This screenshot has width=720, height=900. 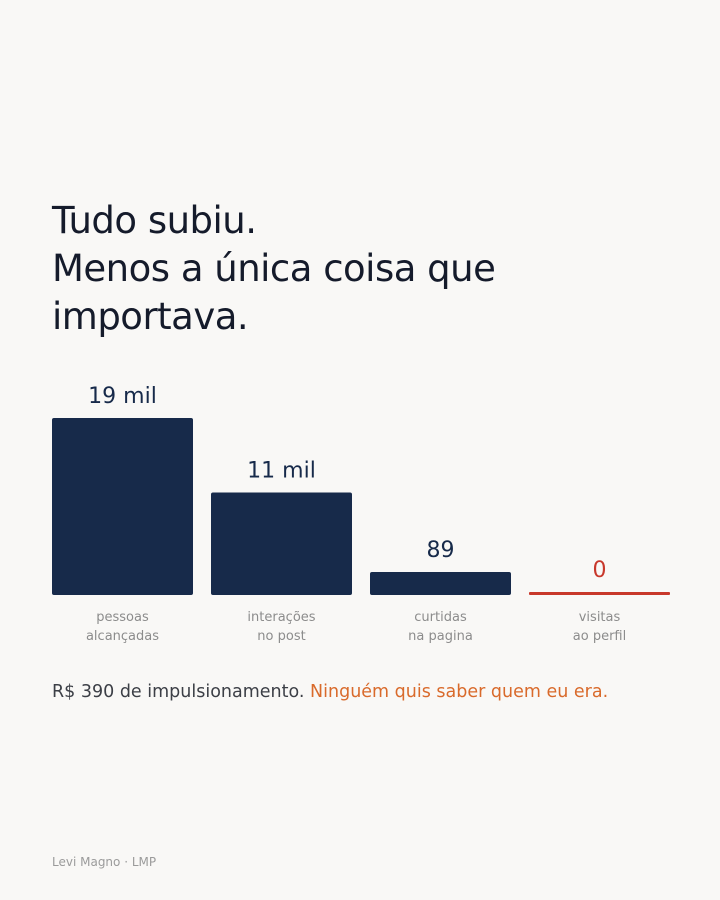 I want to click on summary-accent: Ninguém quis saber quem eu era., so click(x=459, y=692).